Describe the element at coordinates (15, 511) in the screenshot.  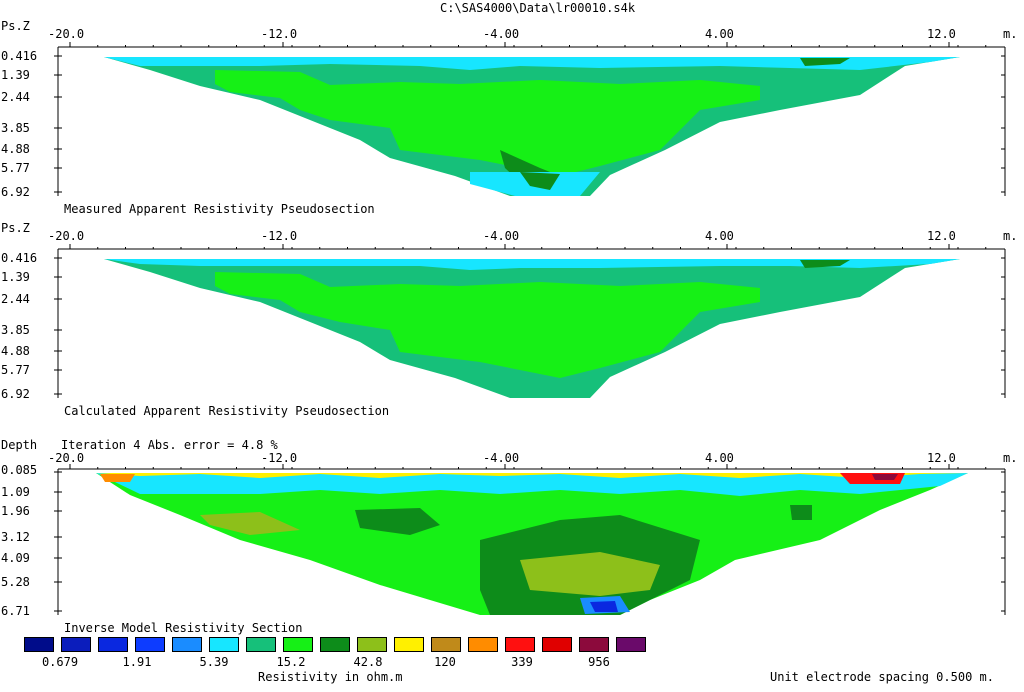
I see `depth-tick-label: 1.96` at that location.